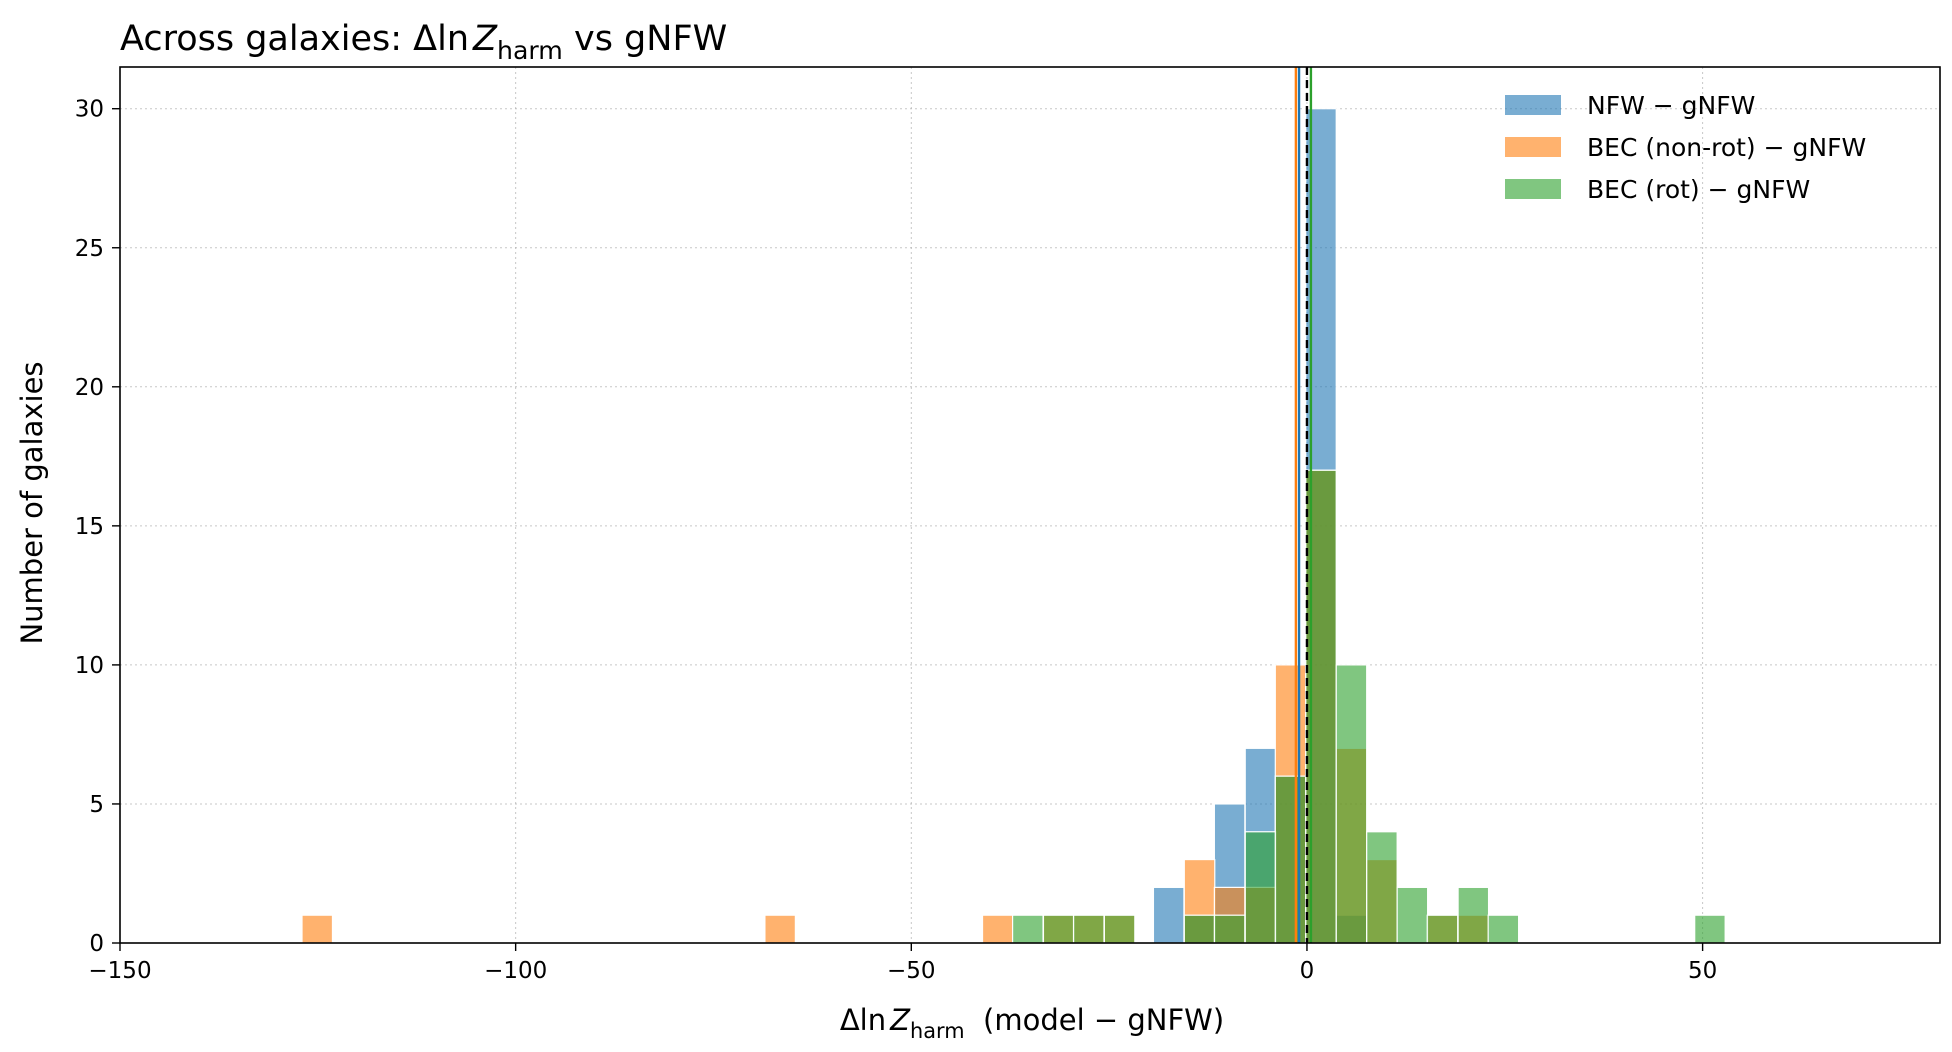 The image size is (1952, 1052). Describe the element at coordinates (423, 42) in the screenshot. I see `chart-title: Across galaxies: Δln Zharm vs gNFW` at that location.